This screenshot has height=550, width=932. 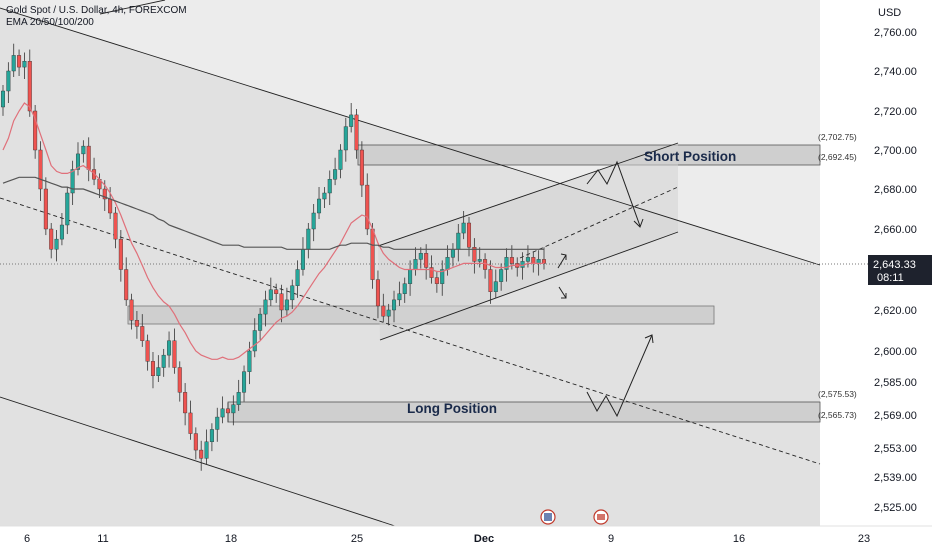 What do you see at coordinates (890, 278) in the screenshot?
I see `current-price-countdown: 08:11` at bounding box center [890, 278].